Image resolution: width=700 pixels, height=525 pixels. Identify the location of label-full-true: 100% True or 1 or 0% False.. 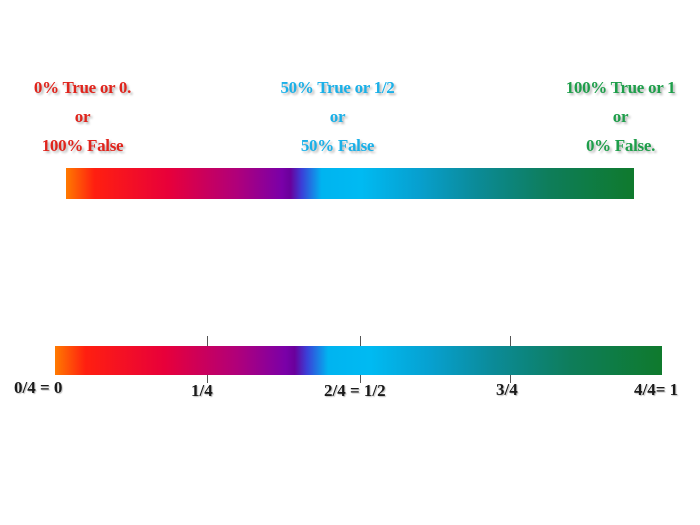
(620, 116).